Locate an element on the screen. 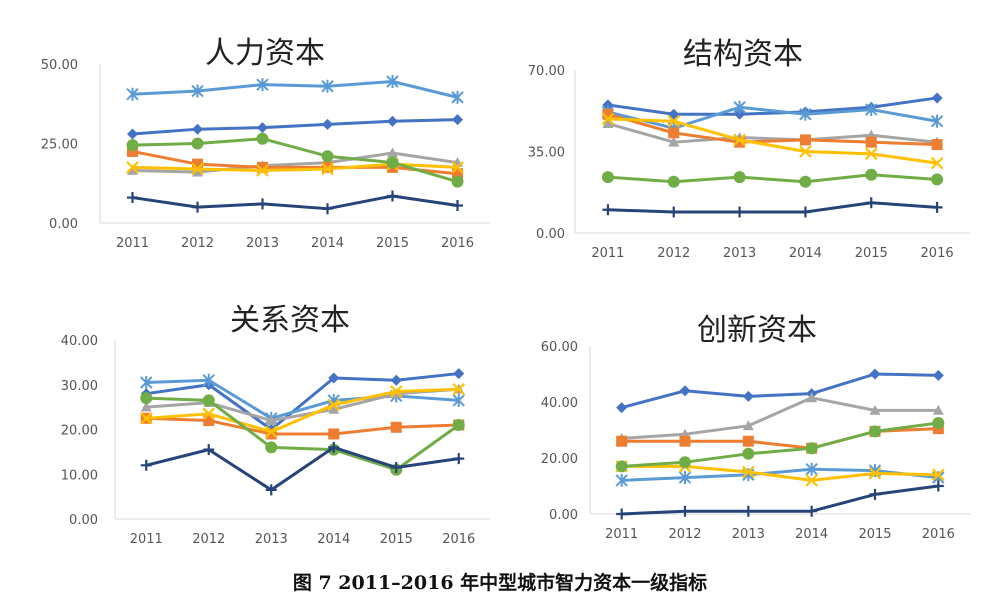  y-tick-label: 30.00 is located at coordinates (79, 386).